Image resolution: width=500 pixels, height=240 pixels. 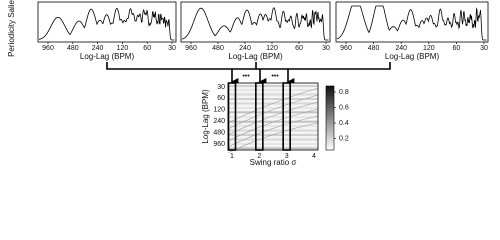 I want to click on y-axis-label: Log-Lag (BPM), so click(x=205, y=116).